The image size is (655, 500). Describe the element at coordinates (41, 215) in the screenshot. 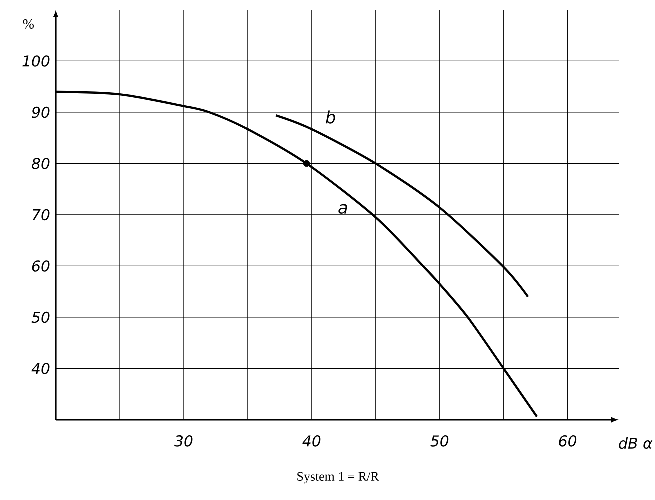

I see `y-tick-label: 70` at that location.